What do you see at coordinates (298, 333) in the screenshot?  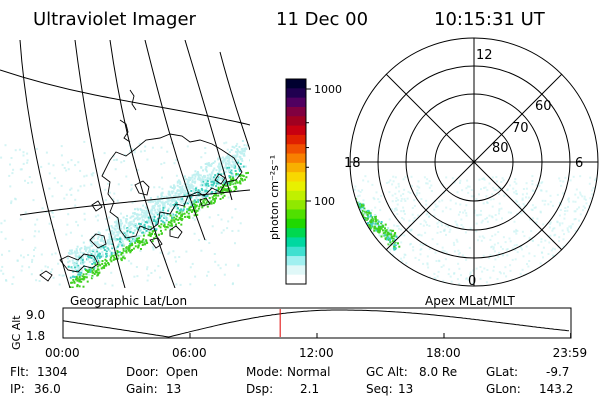 I see `altitude-strip: GC Alt 9.0 1.8 00:00 06:00 12:00 18:00 23:59` at bounding box center [298, 333].